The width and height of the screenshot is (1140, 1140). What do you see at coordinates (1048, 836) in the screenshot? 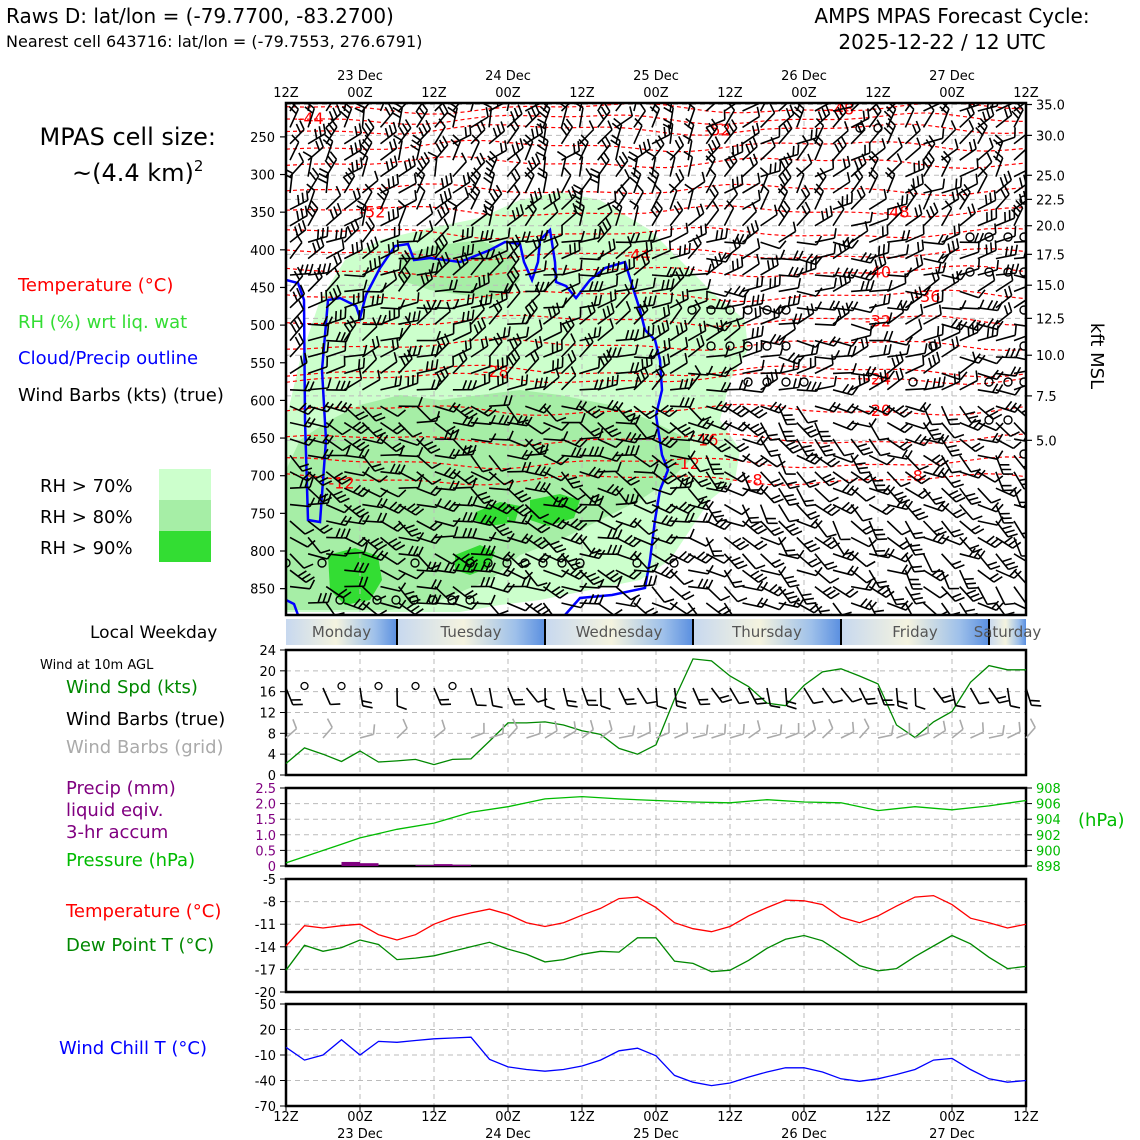
I see `y2-tick-label: 902` at bounding box center [1048, 836].